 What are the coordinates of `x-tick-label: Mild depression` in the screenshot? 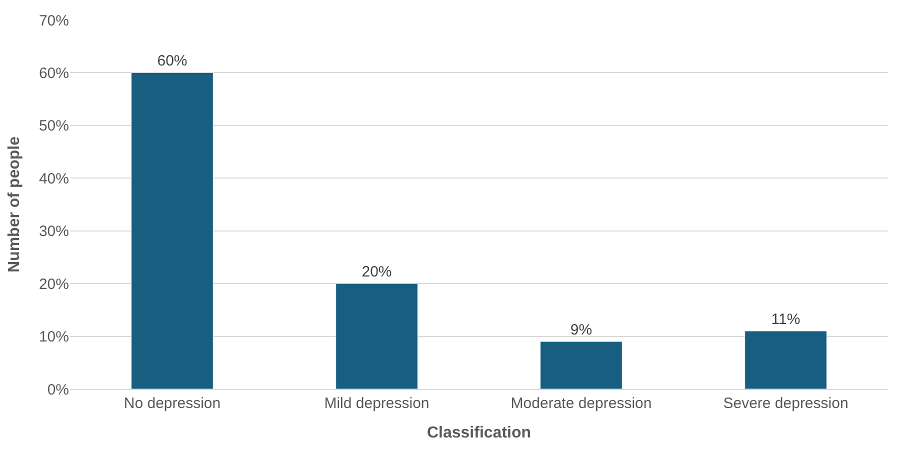 It's located at (377, 403).